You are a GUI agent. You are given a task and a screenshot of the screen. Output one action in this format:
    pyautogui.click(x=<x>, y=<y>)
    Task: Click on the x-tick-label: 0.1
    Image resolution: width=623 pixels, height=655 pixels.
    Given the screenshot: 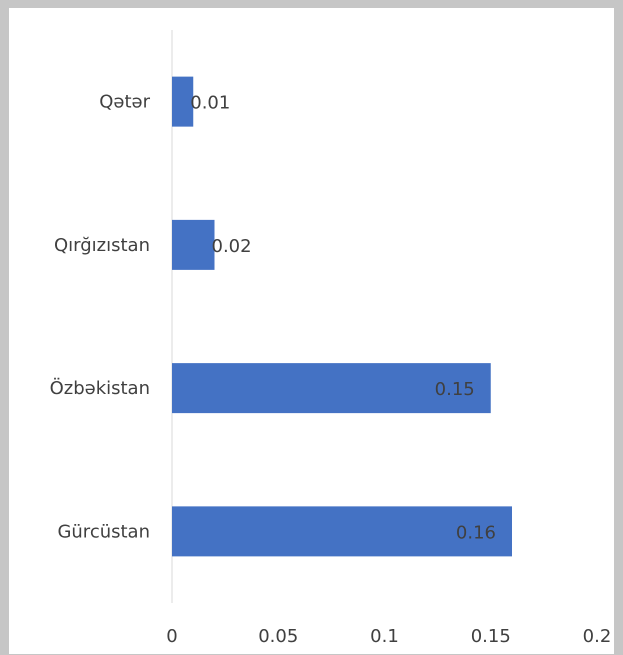 What is the action you would take?
    pyautogui.click(x=384, y=636)
    